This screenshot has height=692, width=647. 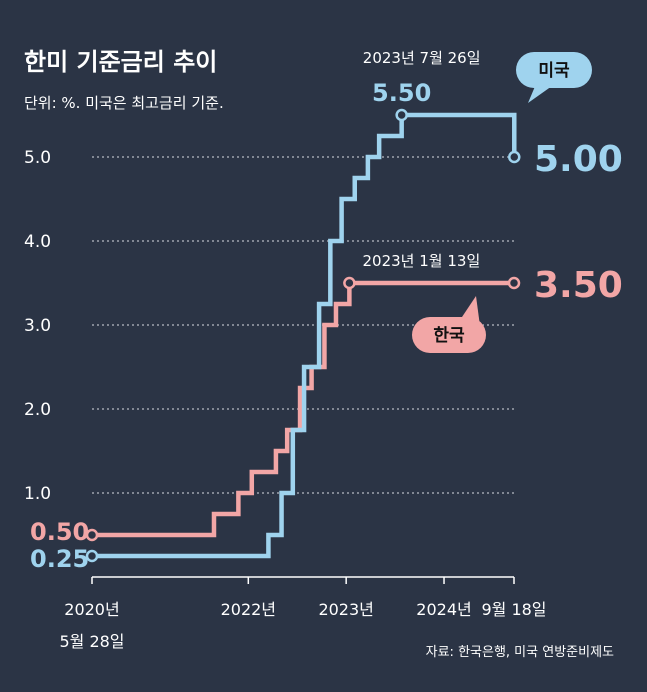 I want to click on peak-point-kr, so click(x=349, y=283).